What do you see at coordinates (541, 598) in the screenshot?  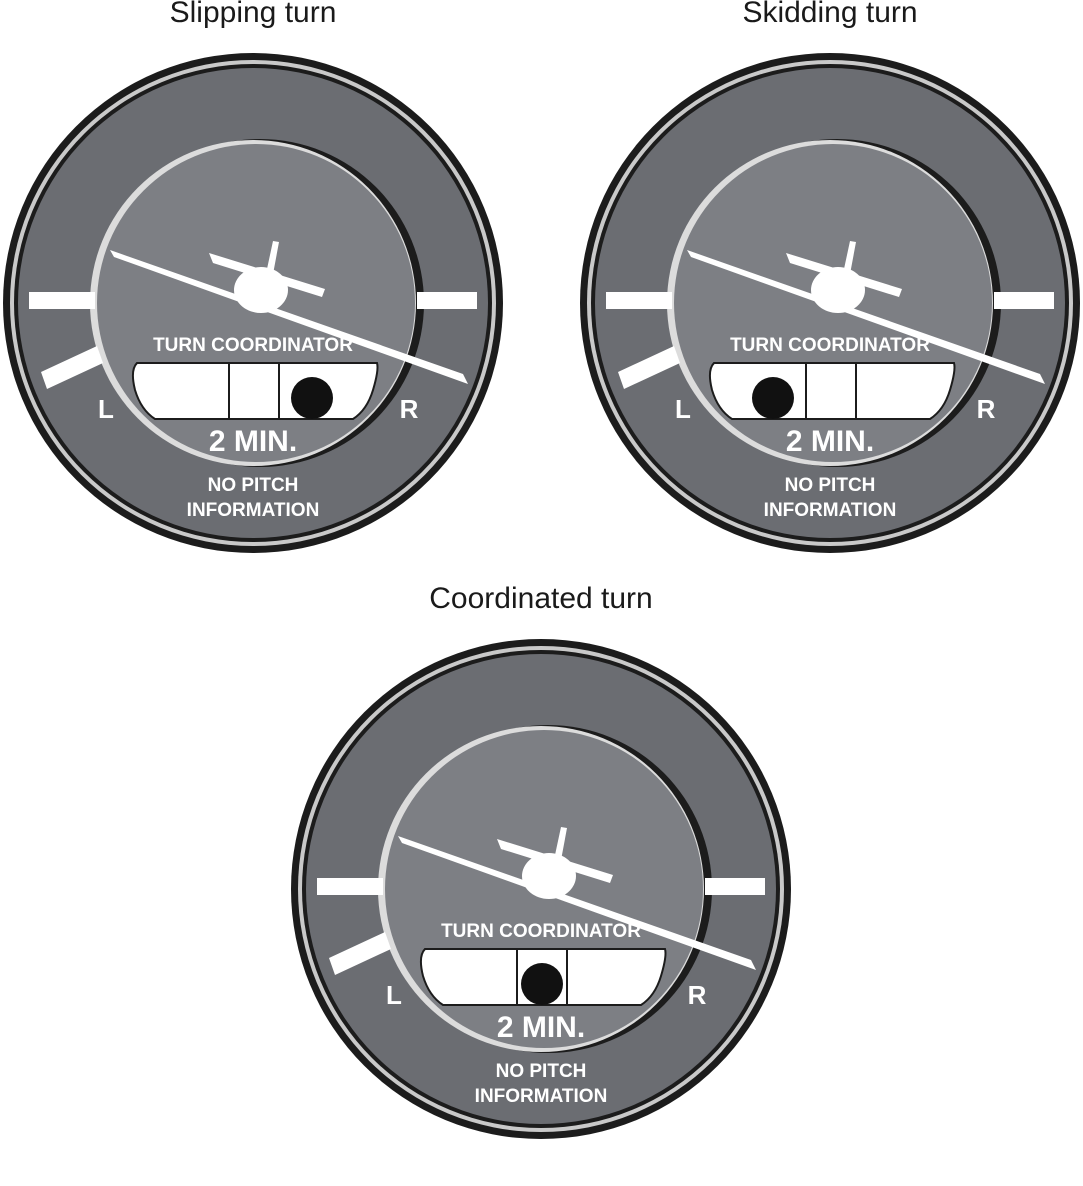 I see `caption-coordinated-turn: Coordinated turn` at bounding box center [541, 598].